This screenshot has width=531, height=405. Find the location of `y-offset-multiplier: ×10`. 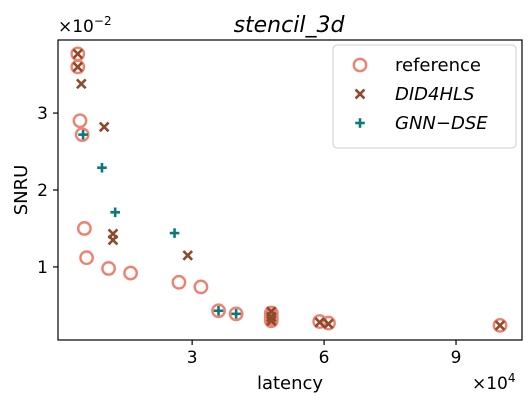

y-offset-multiplier: ×10 is located at coordinates (76, 27).